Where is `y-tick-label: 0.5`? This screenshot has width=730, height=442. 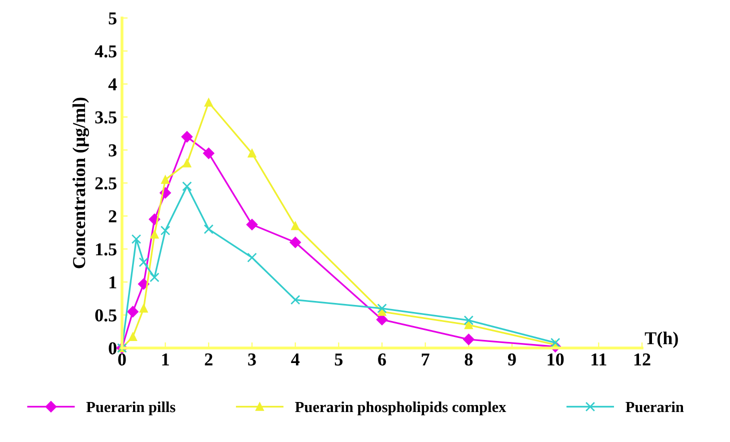
y-tick-label: 0.5 is located at coordinates (105, 315).